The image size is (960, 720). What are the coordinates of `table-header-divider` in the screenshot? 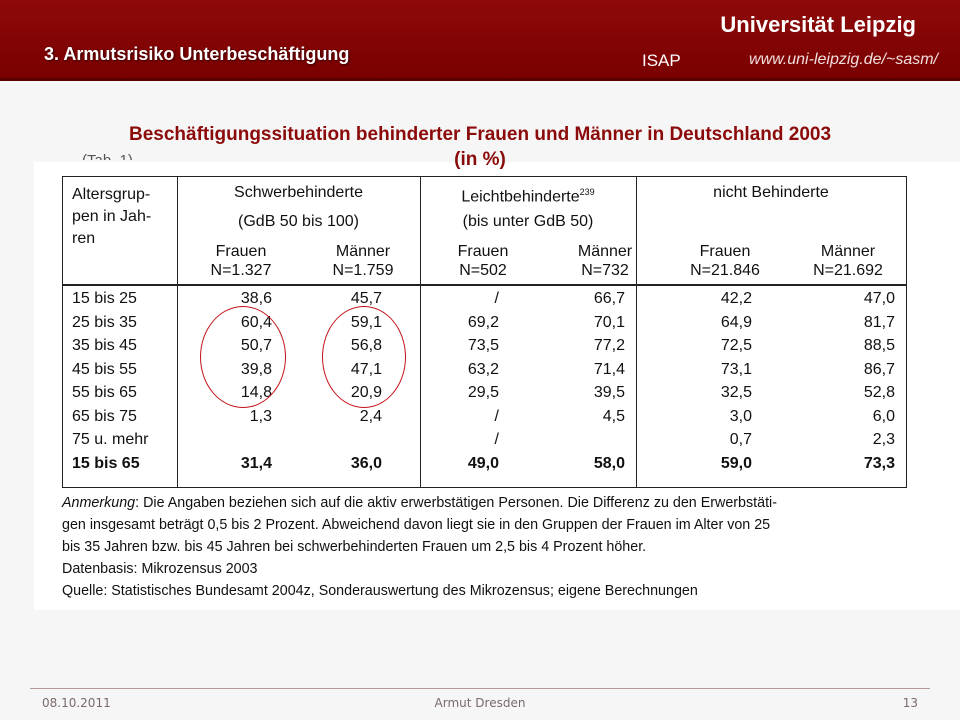 It's located at (484, 285).